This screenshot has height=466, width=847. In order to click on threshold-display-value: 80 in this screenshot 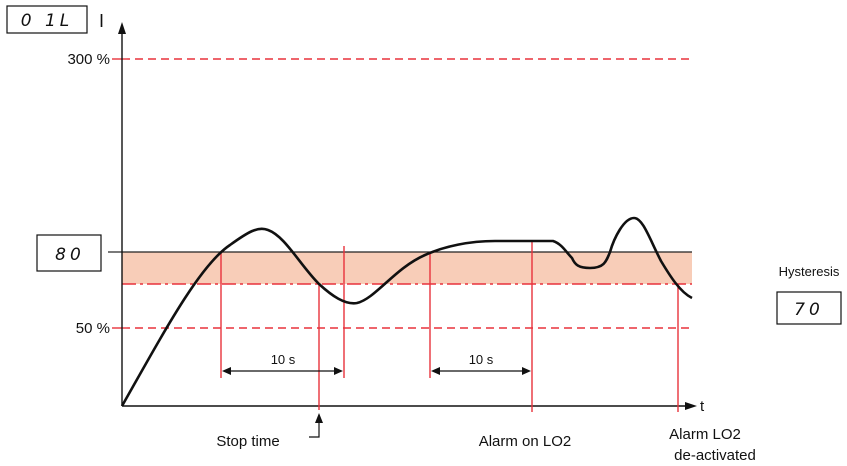, I will do `click(70, 255)`.